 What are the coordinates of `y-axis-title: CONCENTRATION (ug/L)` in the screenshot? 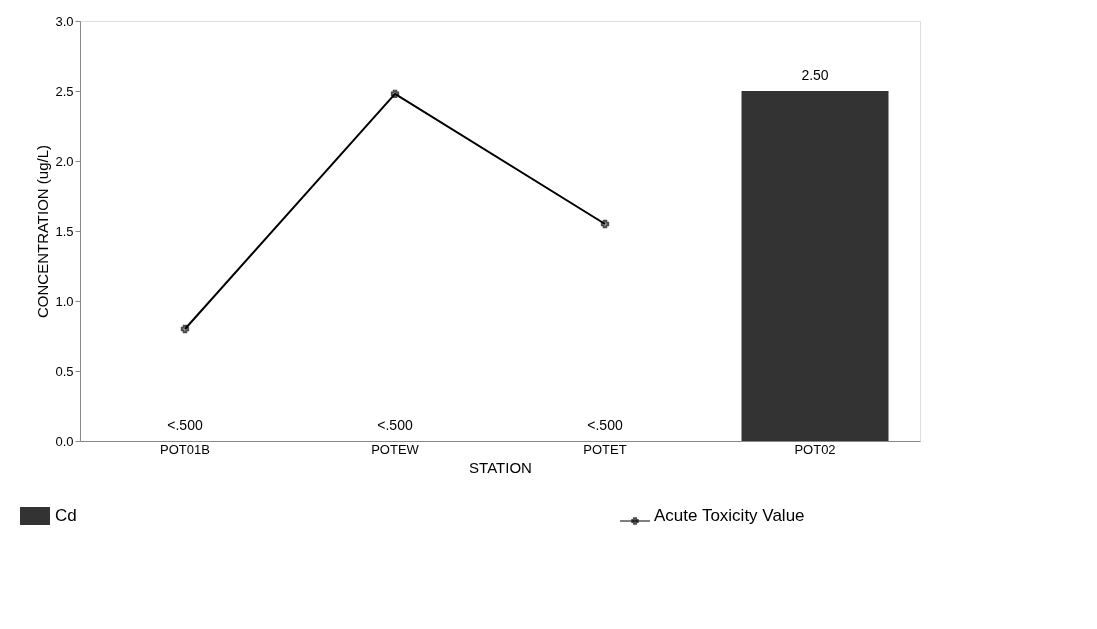 It's located at (43, 231).